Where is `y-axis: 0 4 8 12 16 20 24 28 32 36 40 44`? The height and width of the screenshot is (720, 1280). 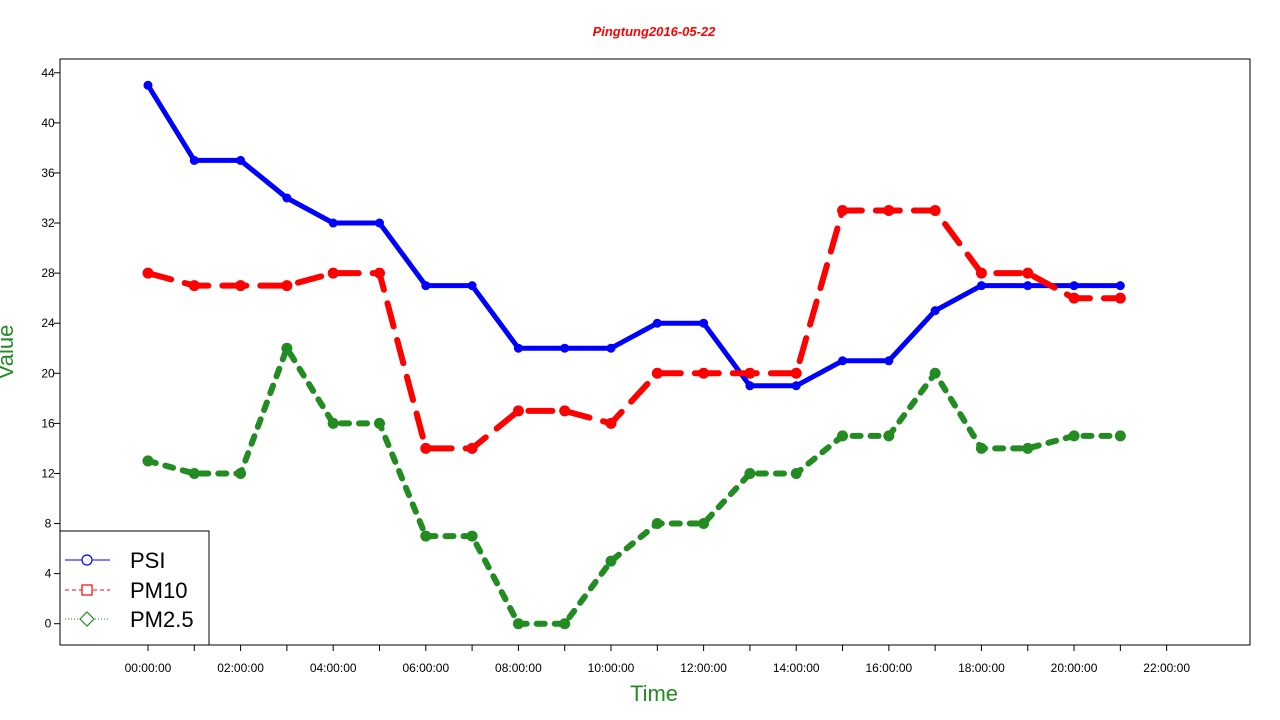
y-axis: 0 4 8 12 16 20 24 28 32 36 40 44 is located at coordinates (50, 348).